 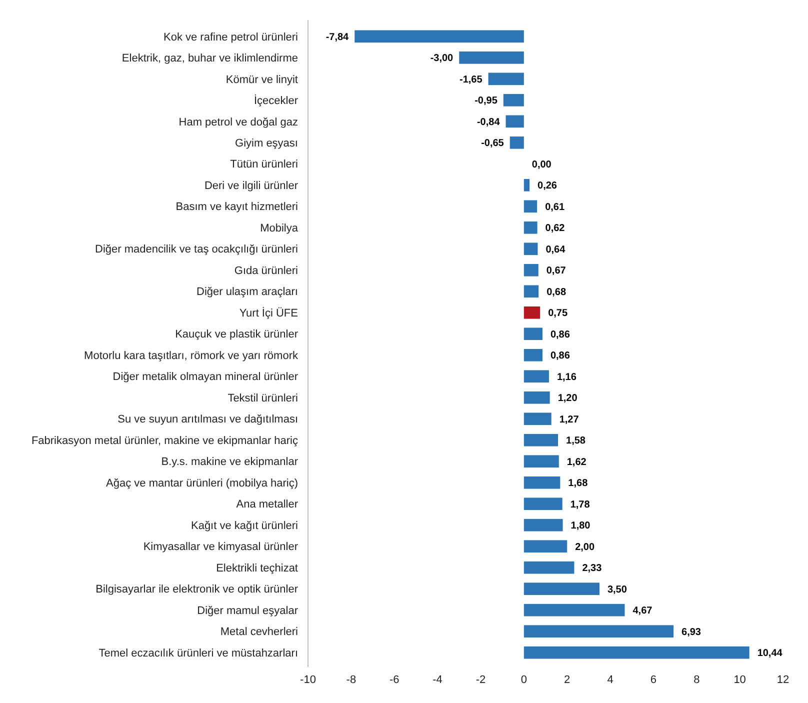 I want to click on data-label: 0,61, so click(x=555, y=207).